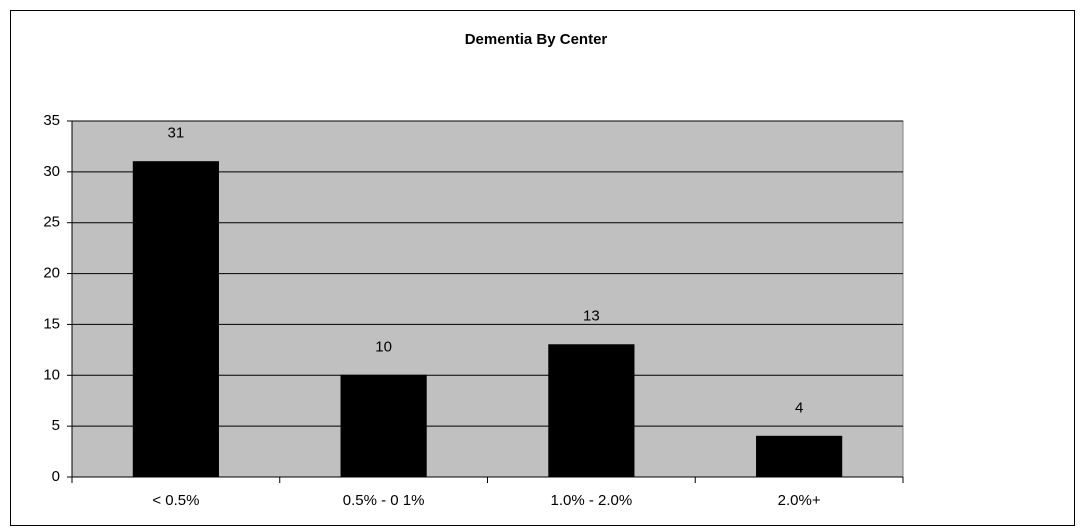  What do you see at coordinates (56, 425) in the screenshot?
I see `y-tick-label: 5` at bounding box center [56, 425].